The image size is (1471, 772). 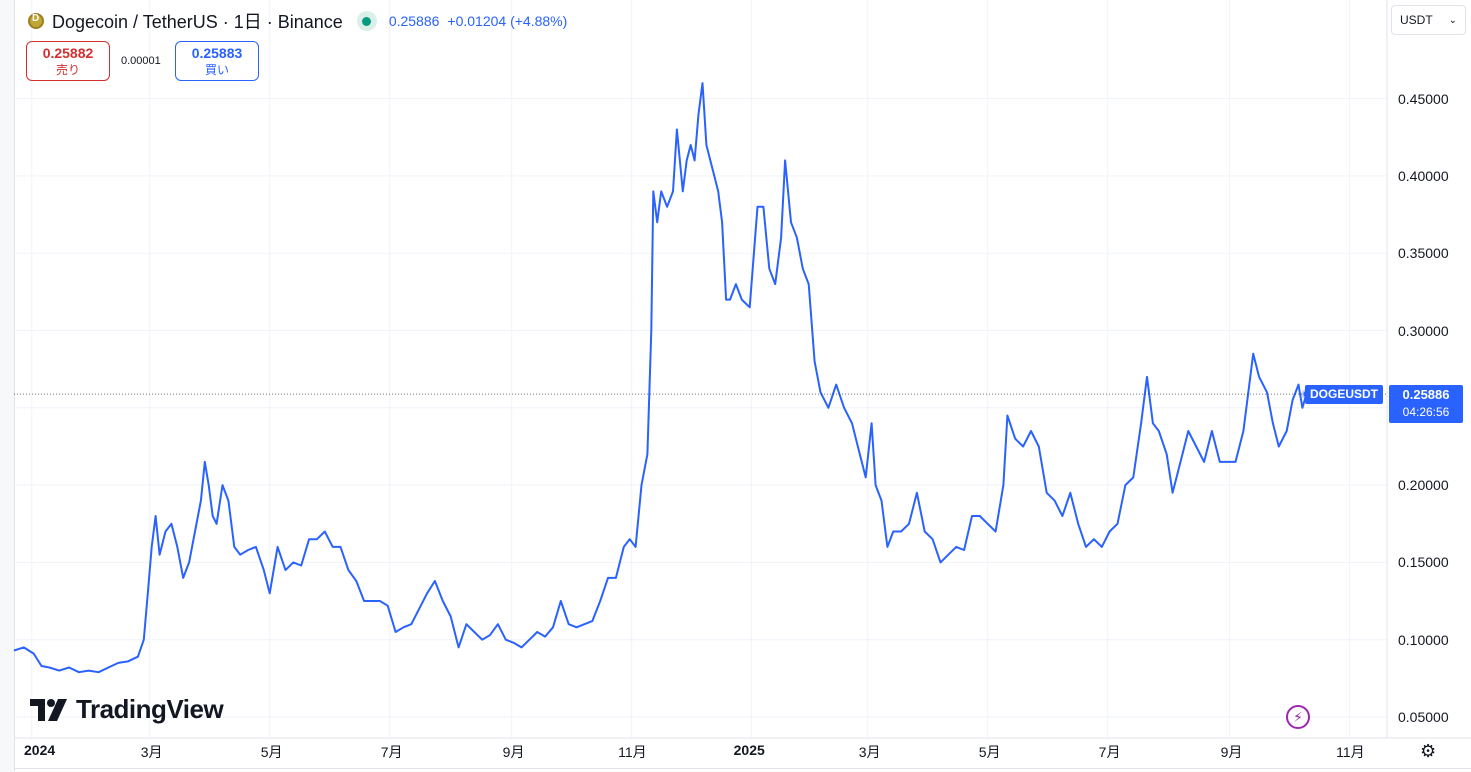 I want to click on y-tick-label: 0.20000, so click(x=1423, y=485).